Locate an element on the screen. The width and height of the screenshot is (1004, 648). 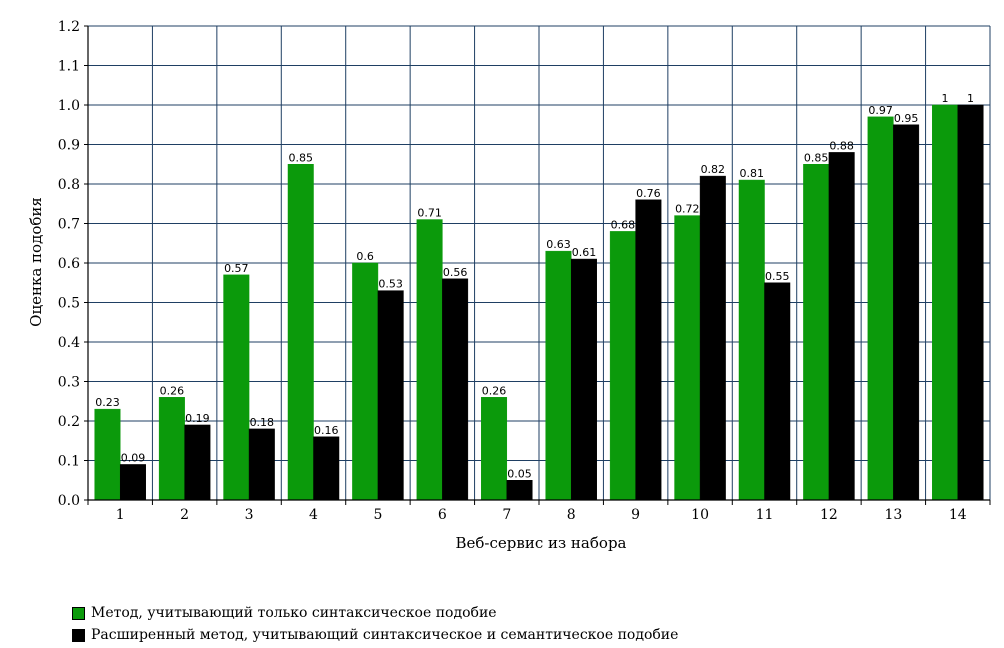
y-tick-label: 1.1 is located at coordinates (69, 67).